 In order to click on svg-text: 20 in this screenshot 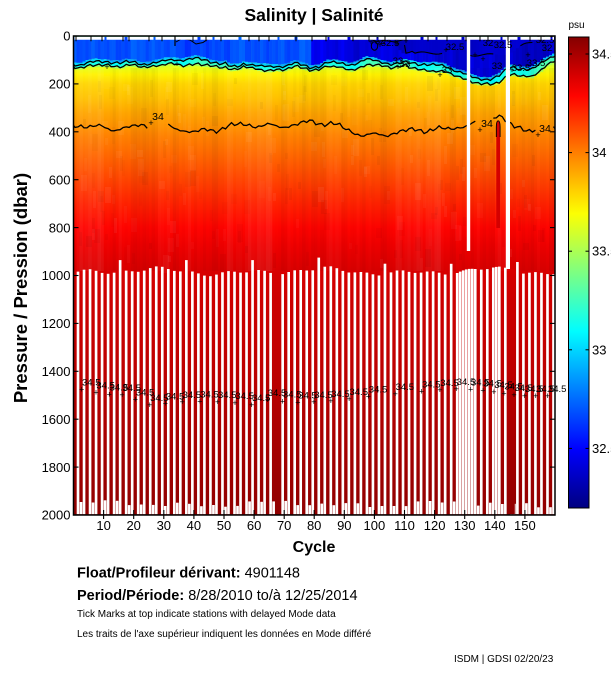, I will do `click(133, 525)`.